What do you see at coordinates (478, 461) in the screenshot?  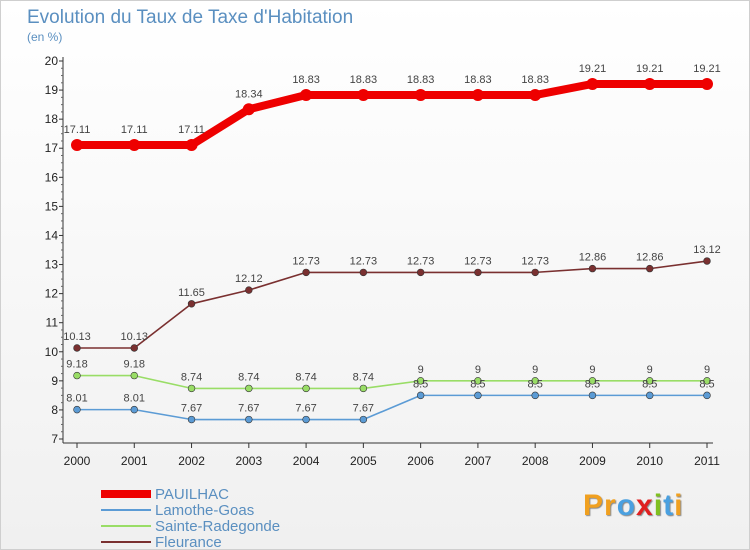 I see `x-tick-label: 2007` at bounding box center [478, 461].